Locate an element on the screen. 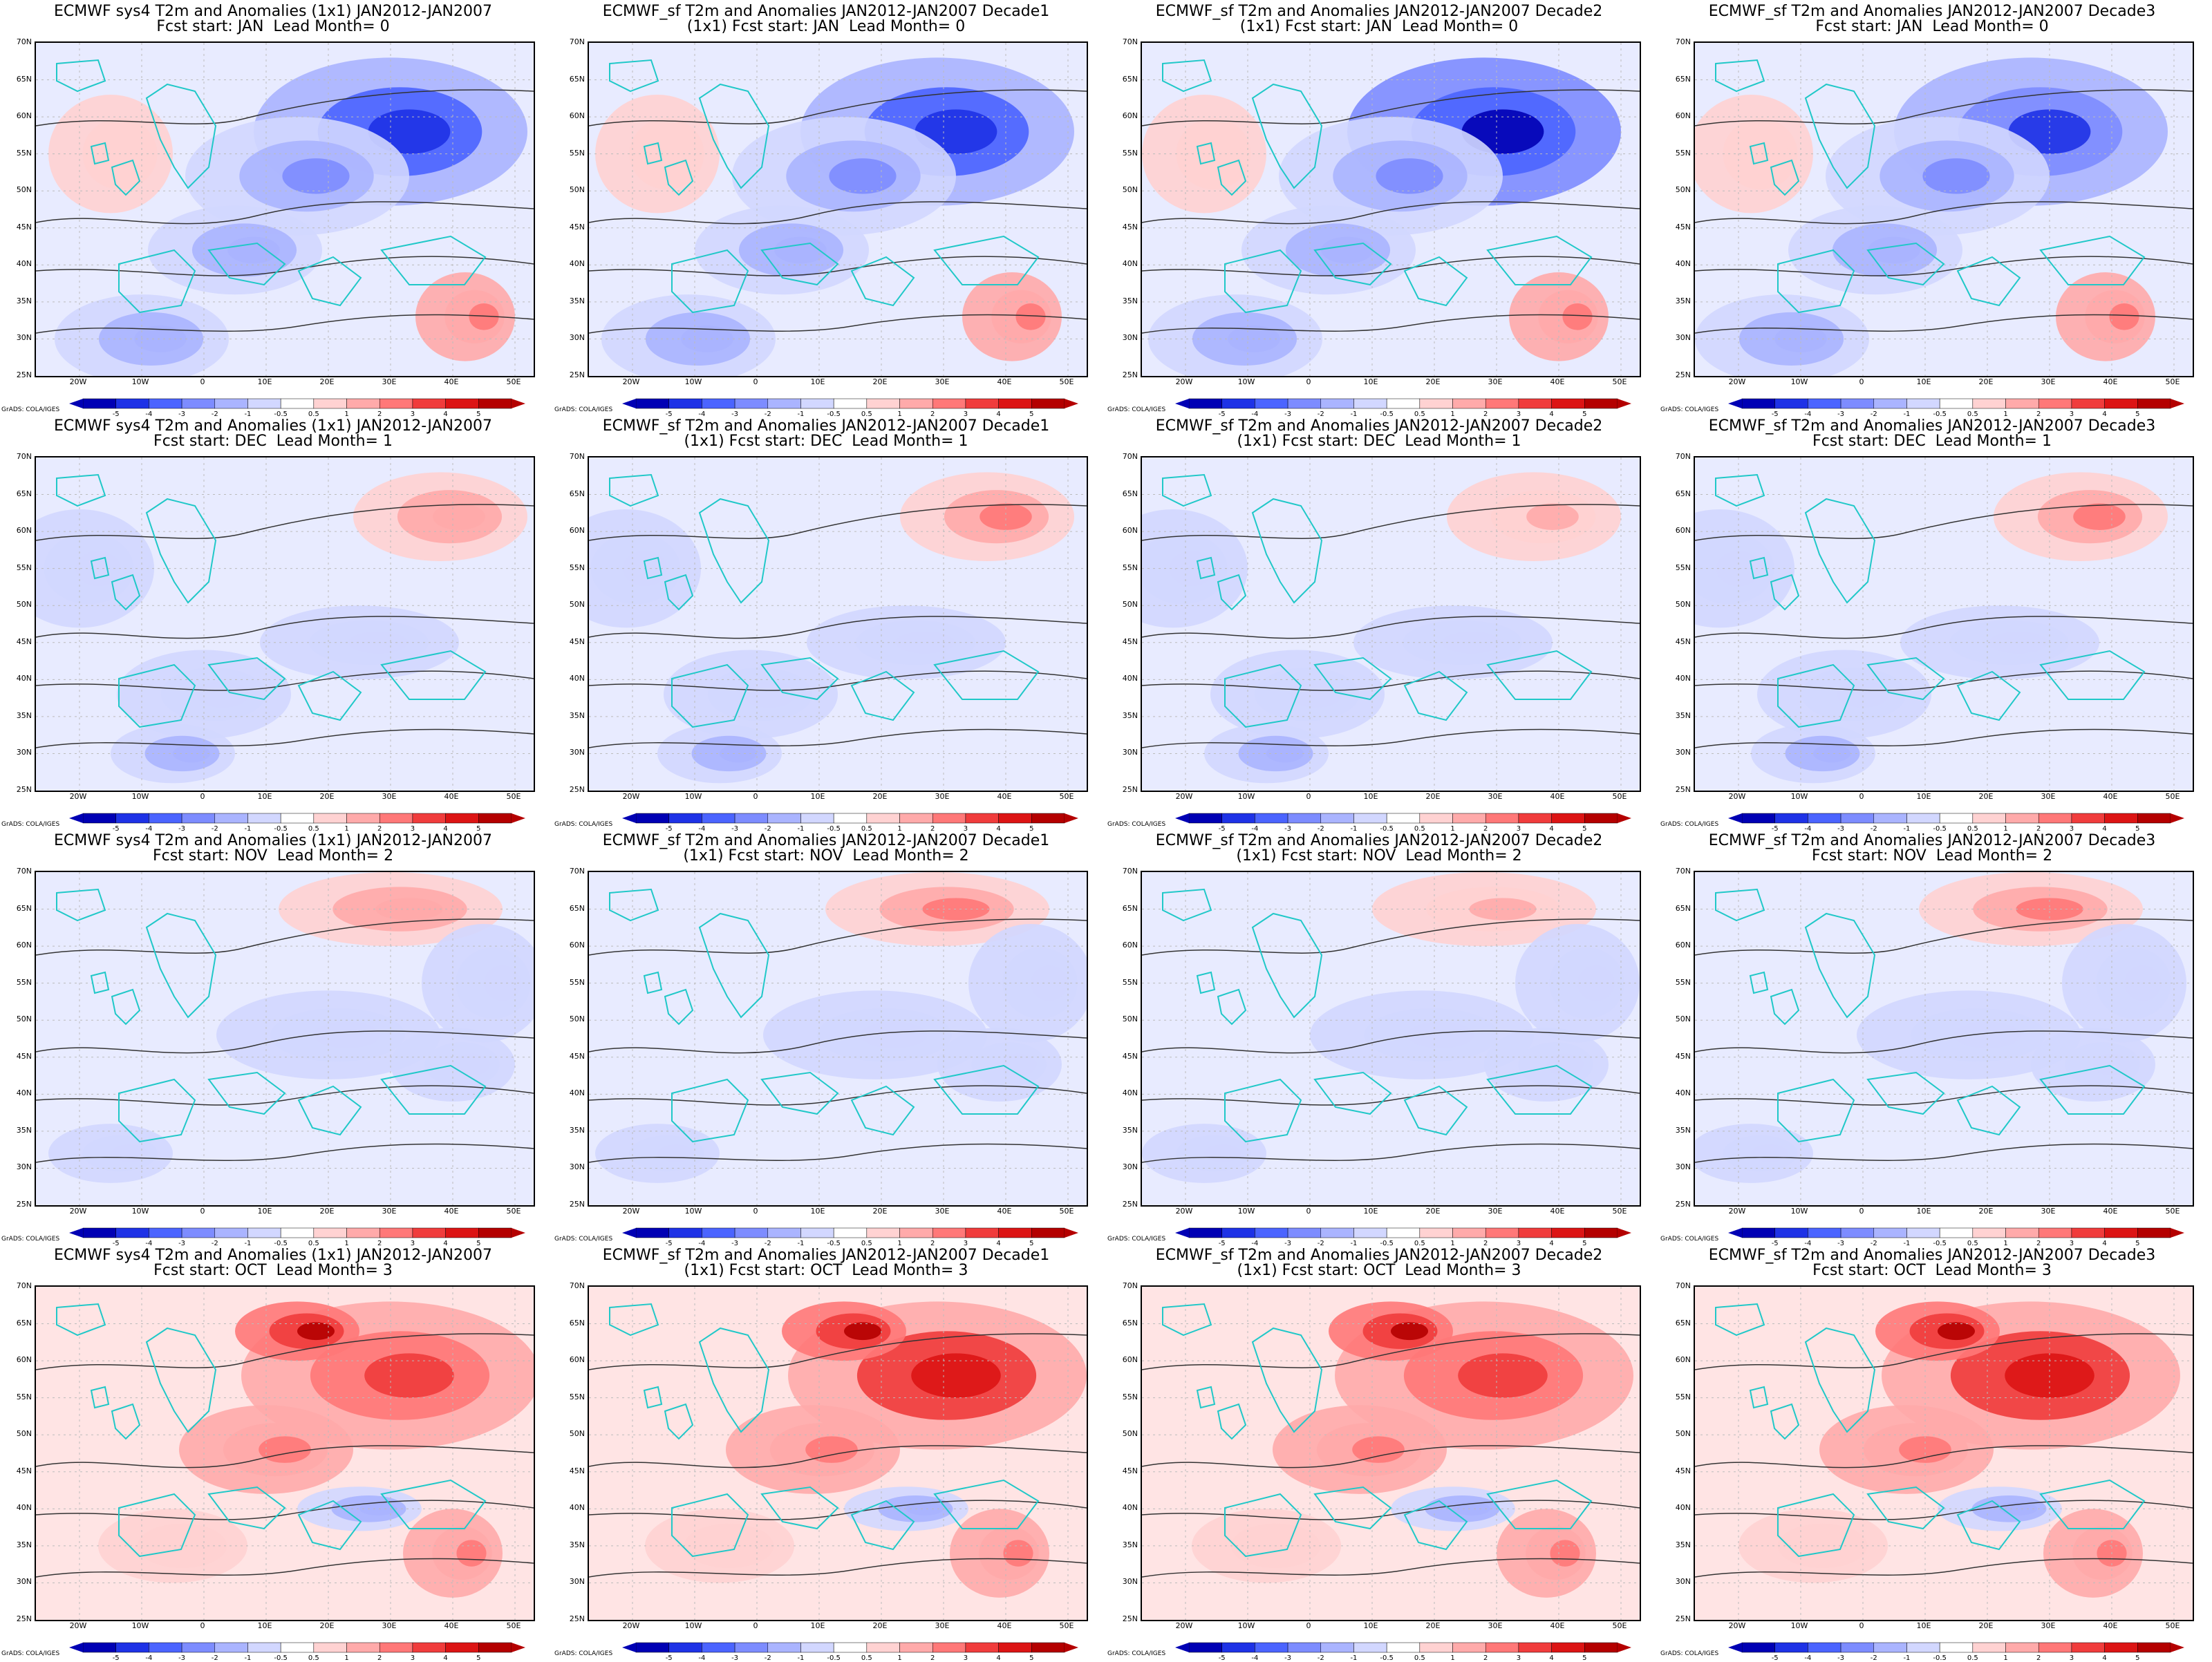 The height and width of the screenshot is (1662, 2212). panel-subtitle: Fcst start: JAN Lead Month= 0 is located at coordinates (1932, 26).